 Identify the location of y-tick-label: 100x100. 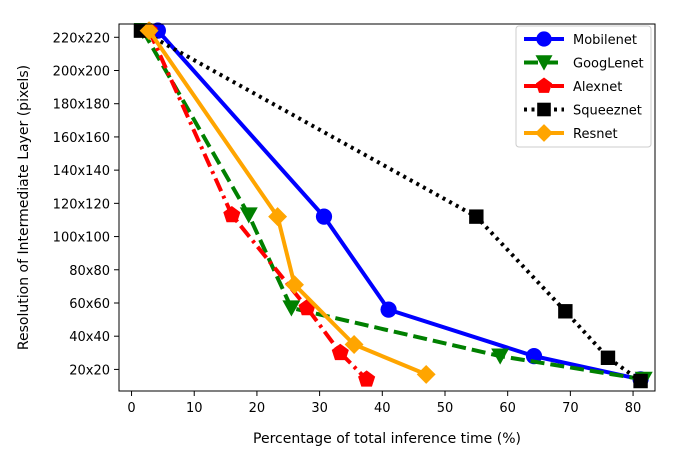
(81, 238).